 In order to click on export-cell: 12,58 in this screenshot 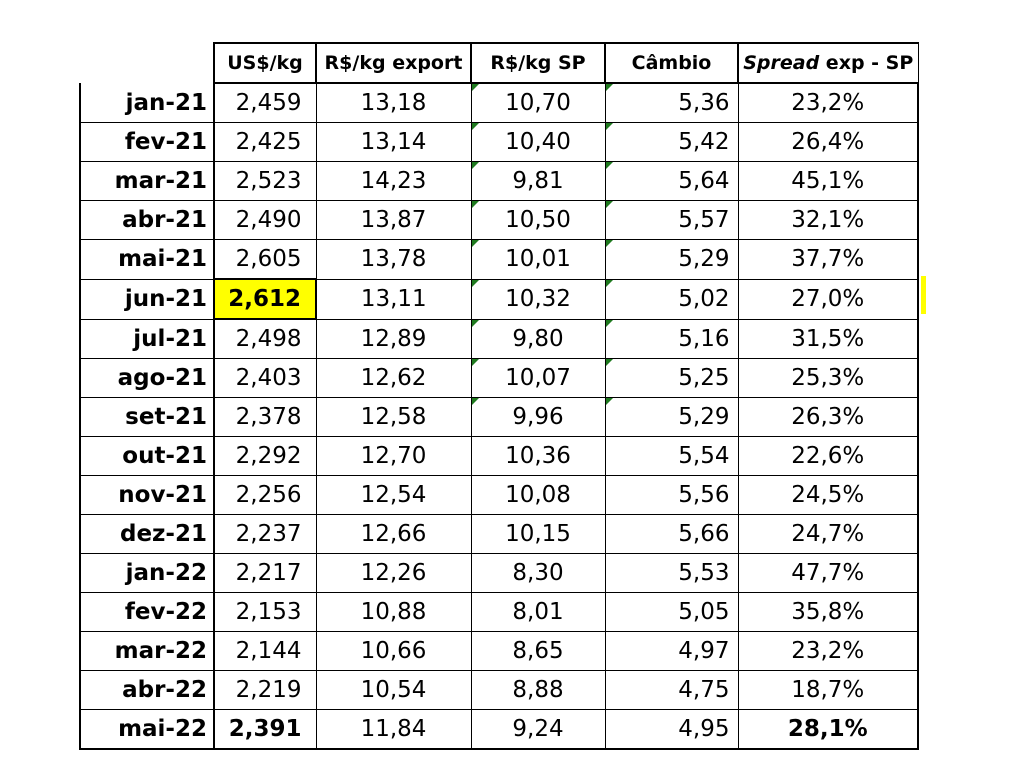, I will do `click(394, 417)`.